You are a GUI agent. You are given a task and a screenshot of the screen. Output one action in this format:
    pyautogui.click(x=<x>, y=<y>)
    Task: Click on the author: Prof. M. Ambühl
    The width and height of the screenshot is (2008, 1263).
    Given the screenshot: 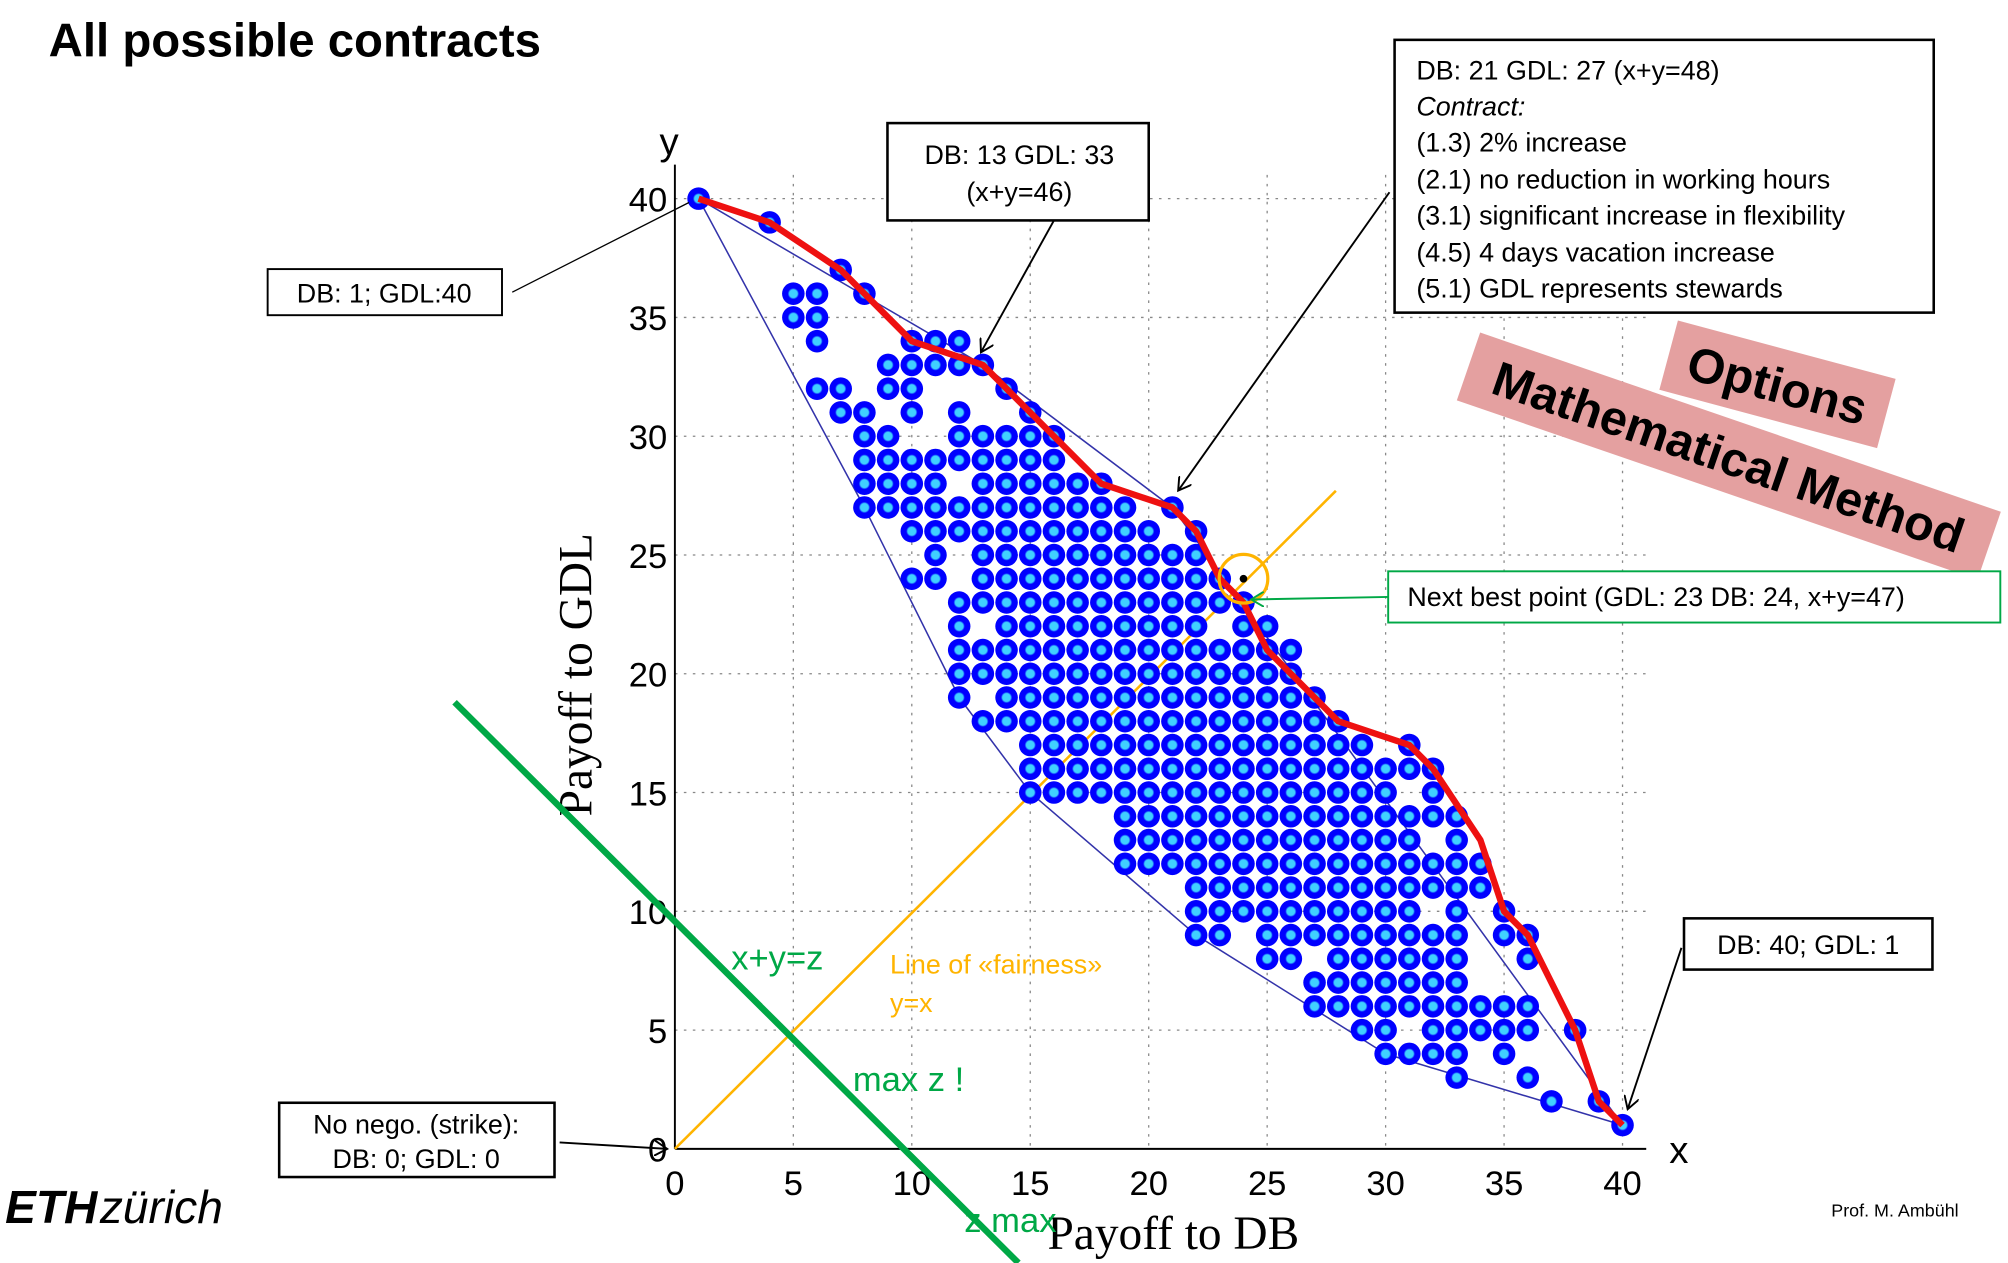 What is the action you would take?
    pyautogui.click(x=1894, y=1211)
    